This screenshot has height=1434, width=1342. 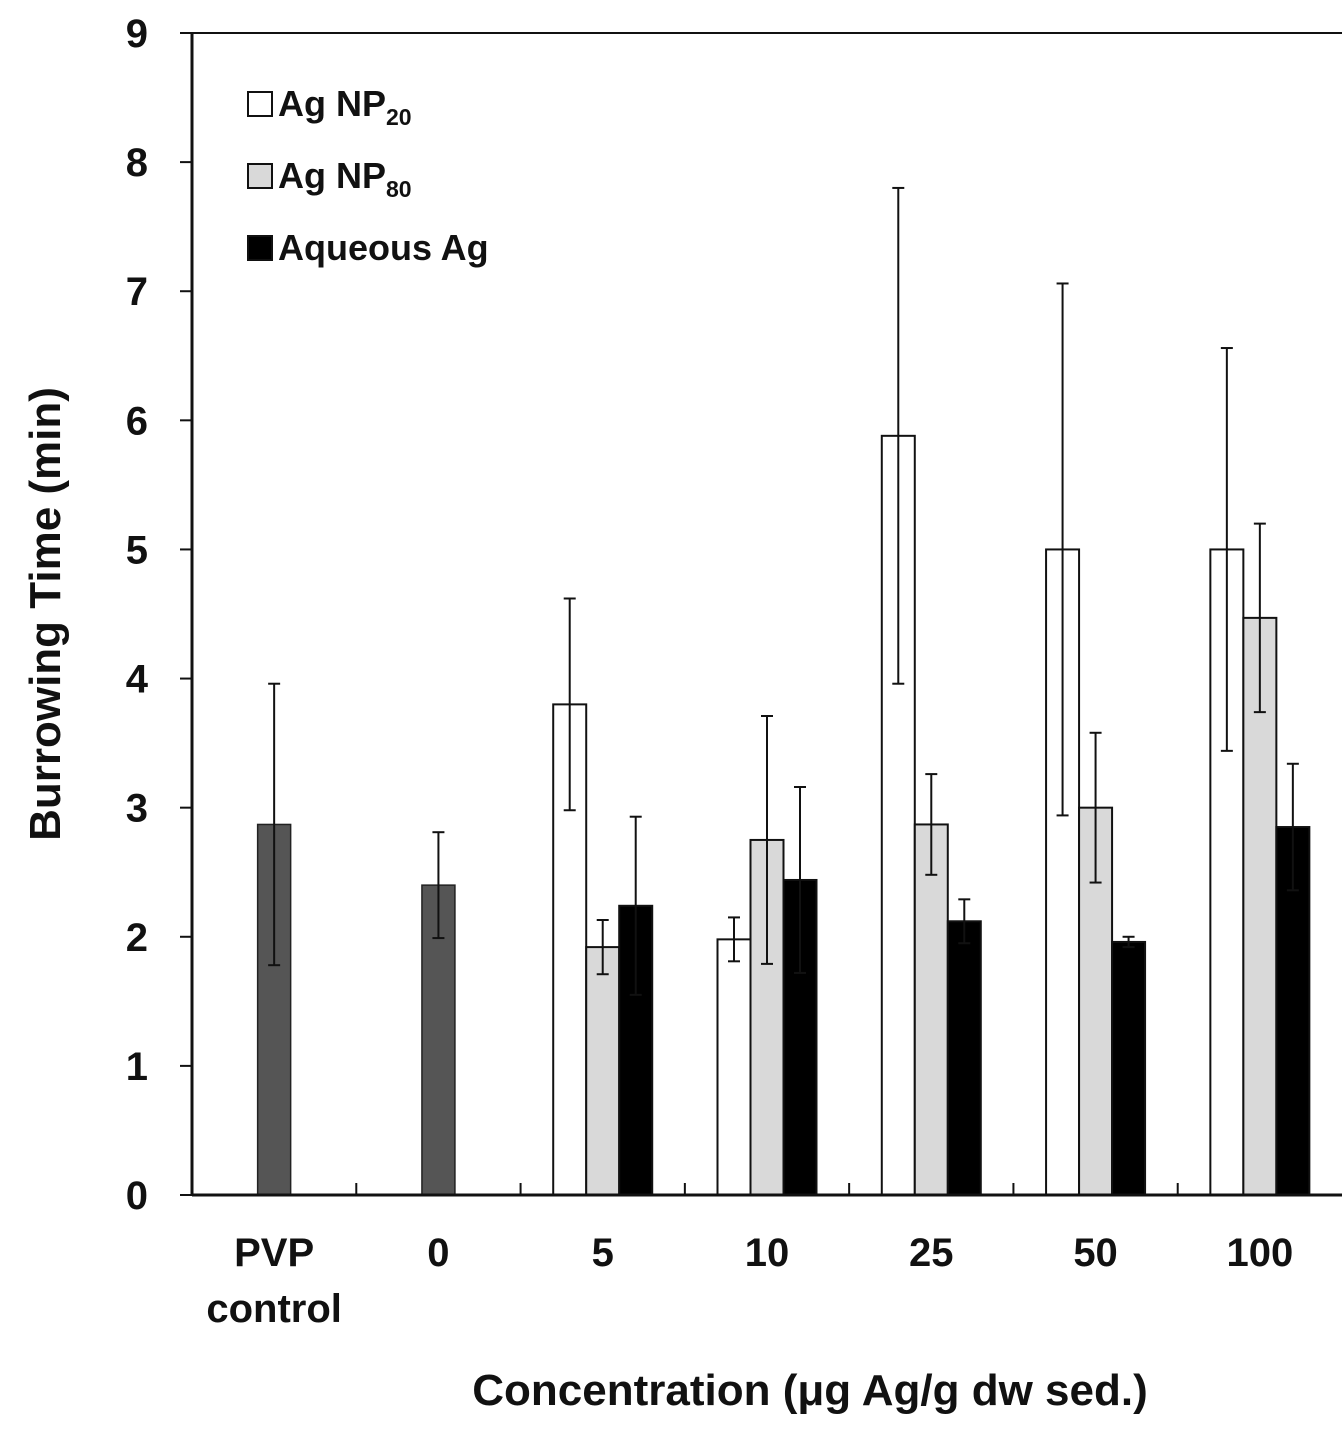 I want to click on x-tick-label-3: 10, so click(x=767, y=1253).